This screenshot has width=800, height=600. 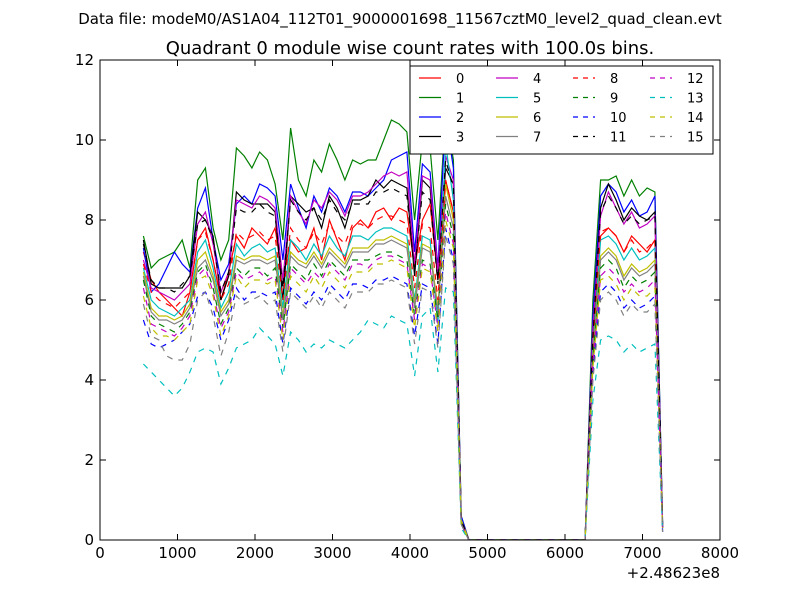 What do you see at coordinates (618, 118) in the screenshot?
I see `legend-label-10: 10` at bounding box center [618, 118].